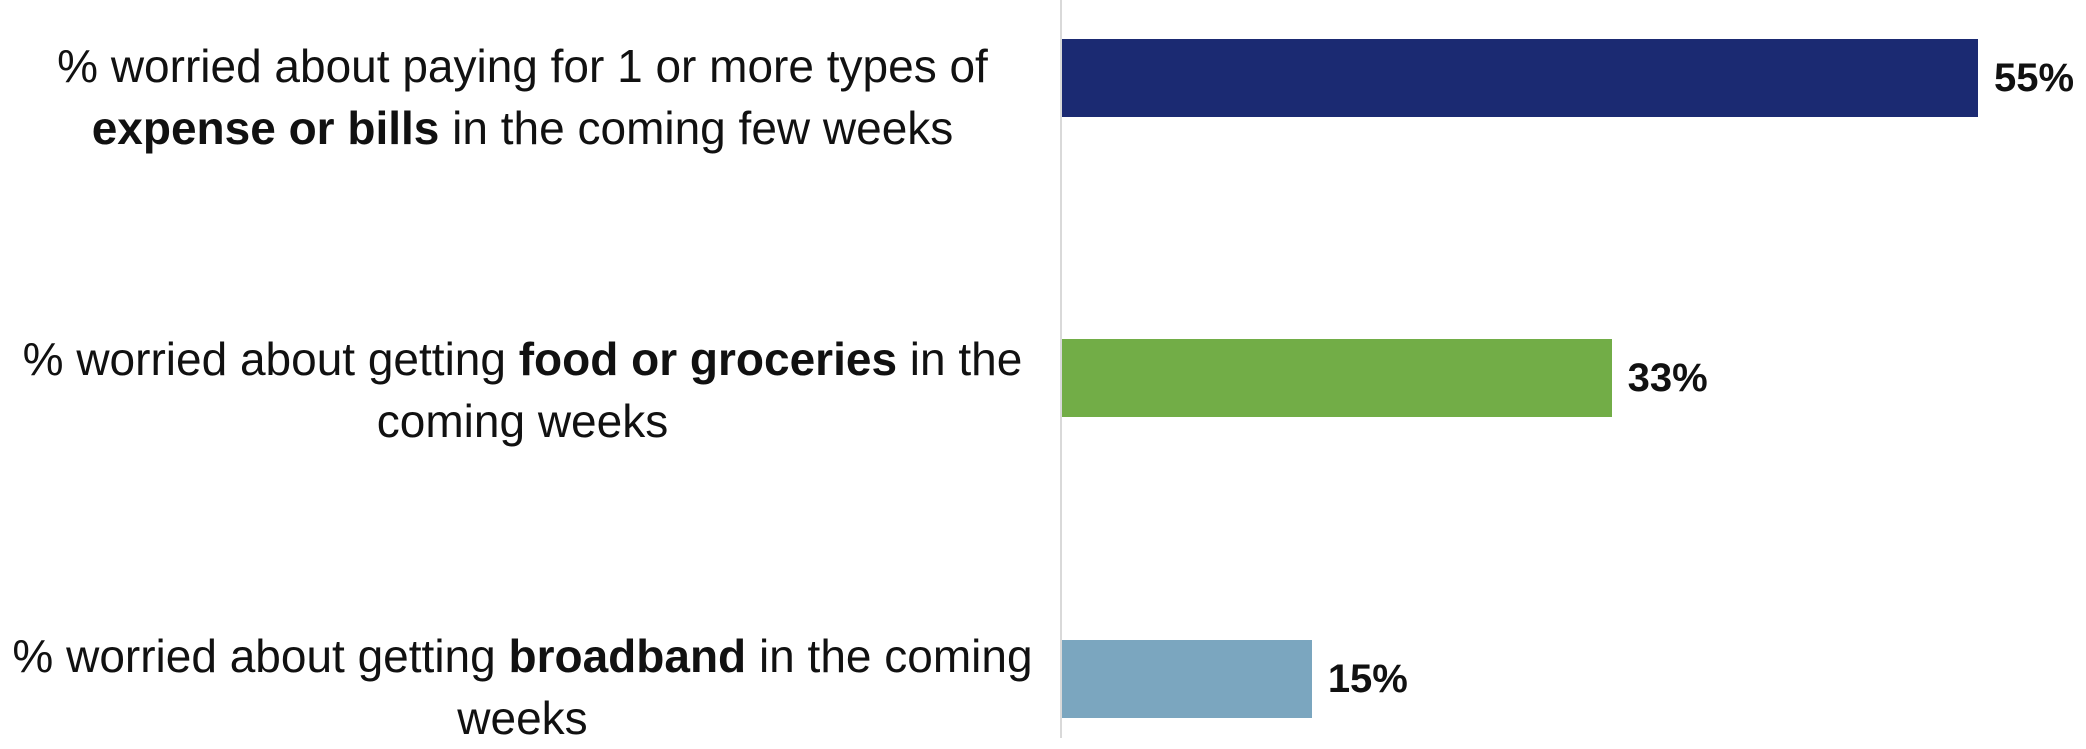  What do you see at coordinates (260, 656) in the screenshot?
I see `category-label-3-segment-1: % worried about getting` at bounding box center [260, 656].